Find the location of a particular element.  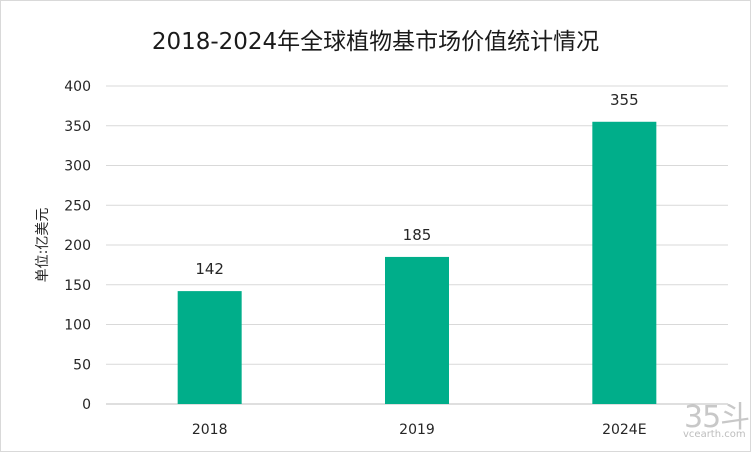

y-tick-label: 50 is located at coordinates (82, 365).